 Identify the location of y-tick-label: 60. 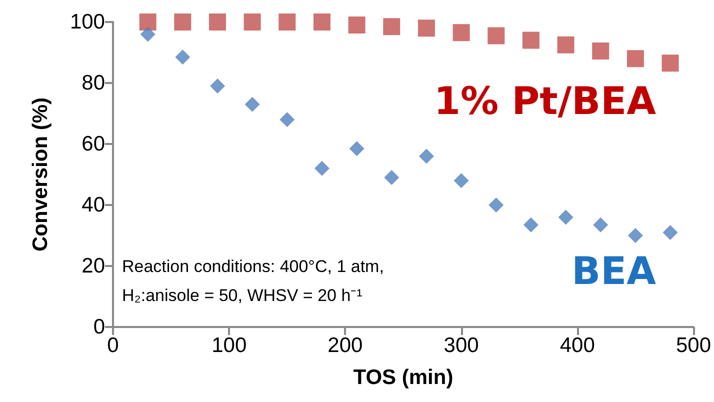
(93, 144).